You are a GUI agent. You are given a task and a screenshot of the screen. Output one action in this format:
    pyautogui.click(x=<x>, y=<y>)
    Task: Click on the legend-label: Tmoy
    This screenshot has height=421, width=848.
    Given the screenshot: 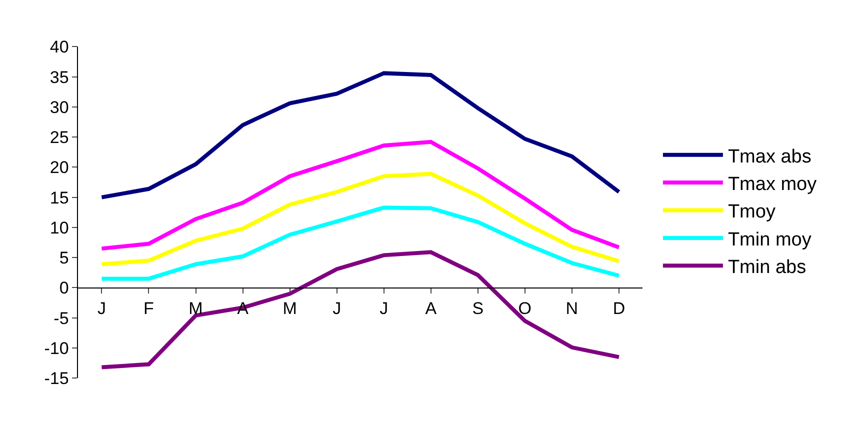 What is the action you would take?
    pyautogui.click(x=752, y=212)
    